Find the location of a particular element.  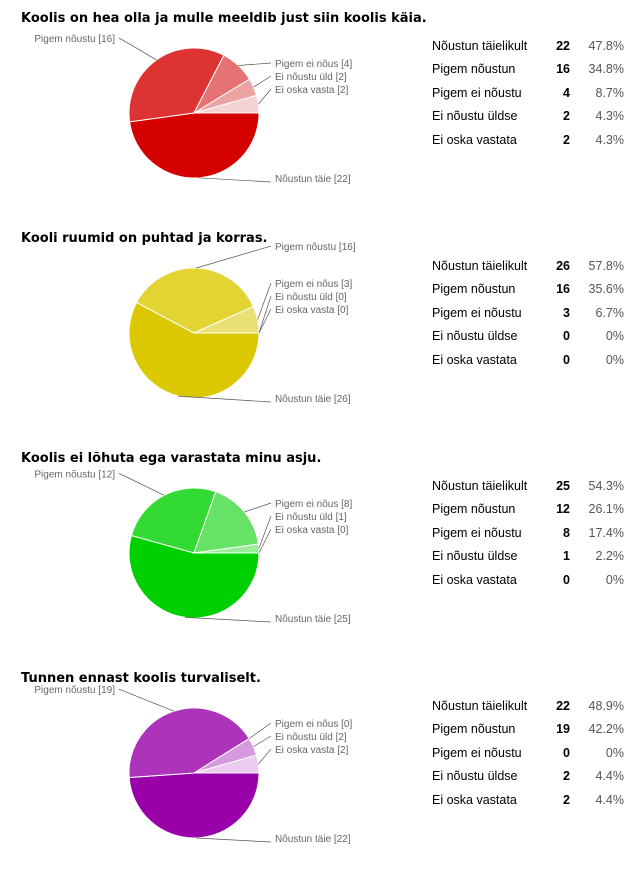

stats-row: Pigem nõustun 16 34.8% is located at coordinates (525, 70).